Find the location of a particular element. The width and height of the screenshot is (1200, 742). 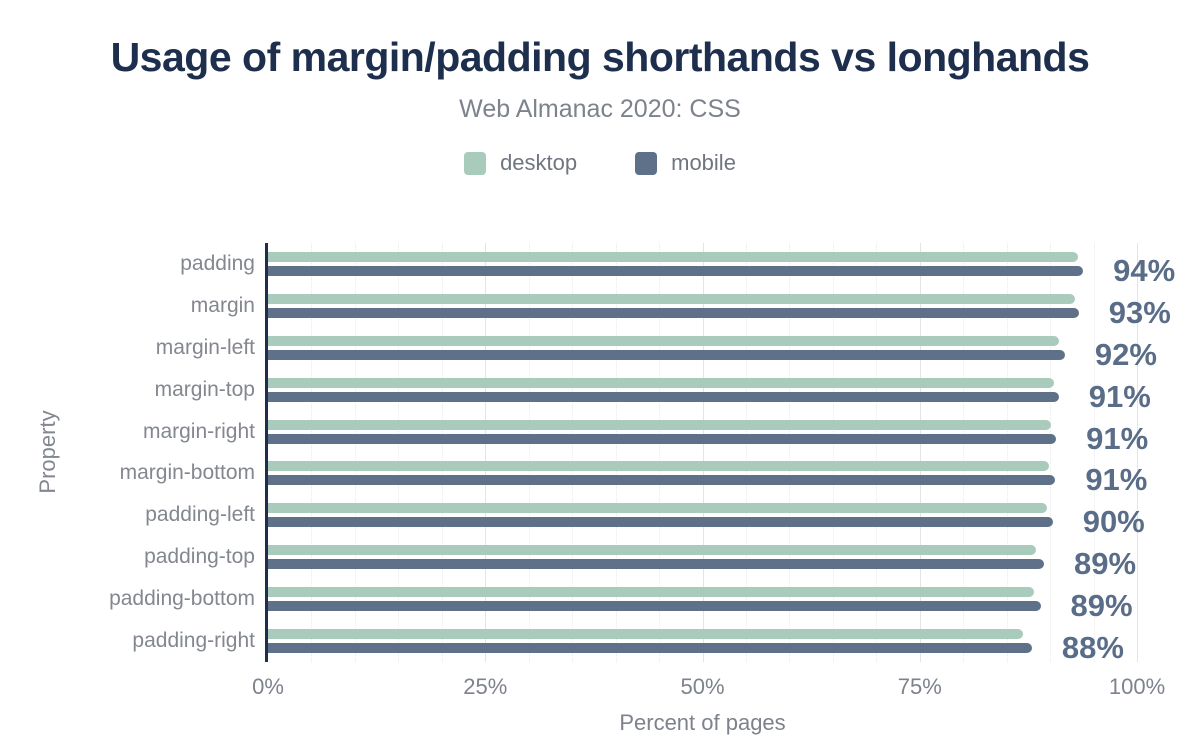

chart-row: margin-top 91% is located at coordinates (653, 391).